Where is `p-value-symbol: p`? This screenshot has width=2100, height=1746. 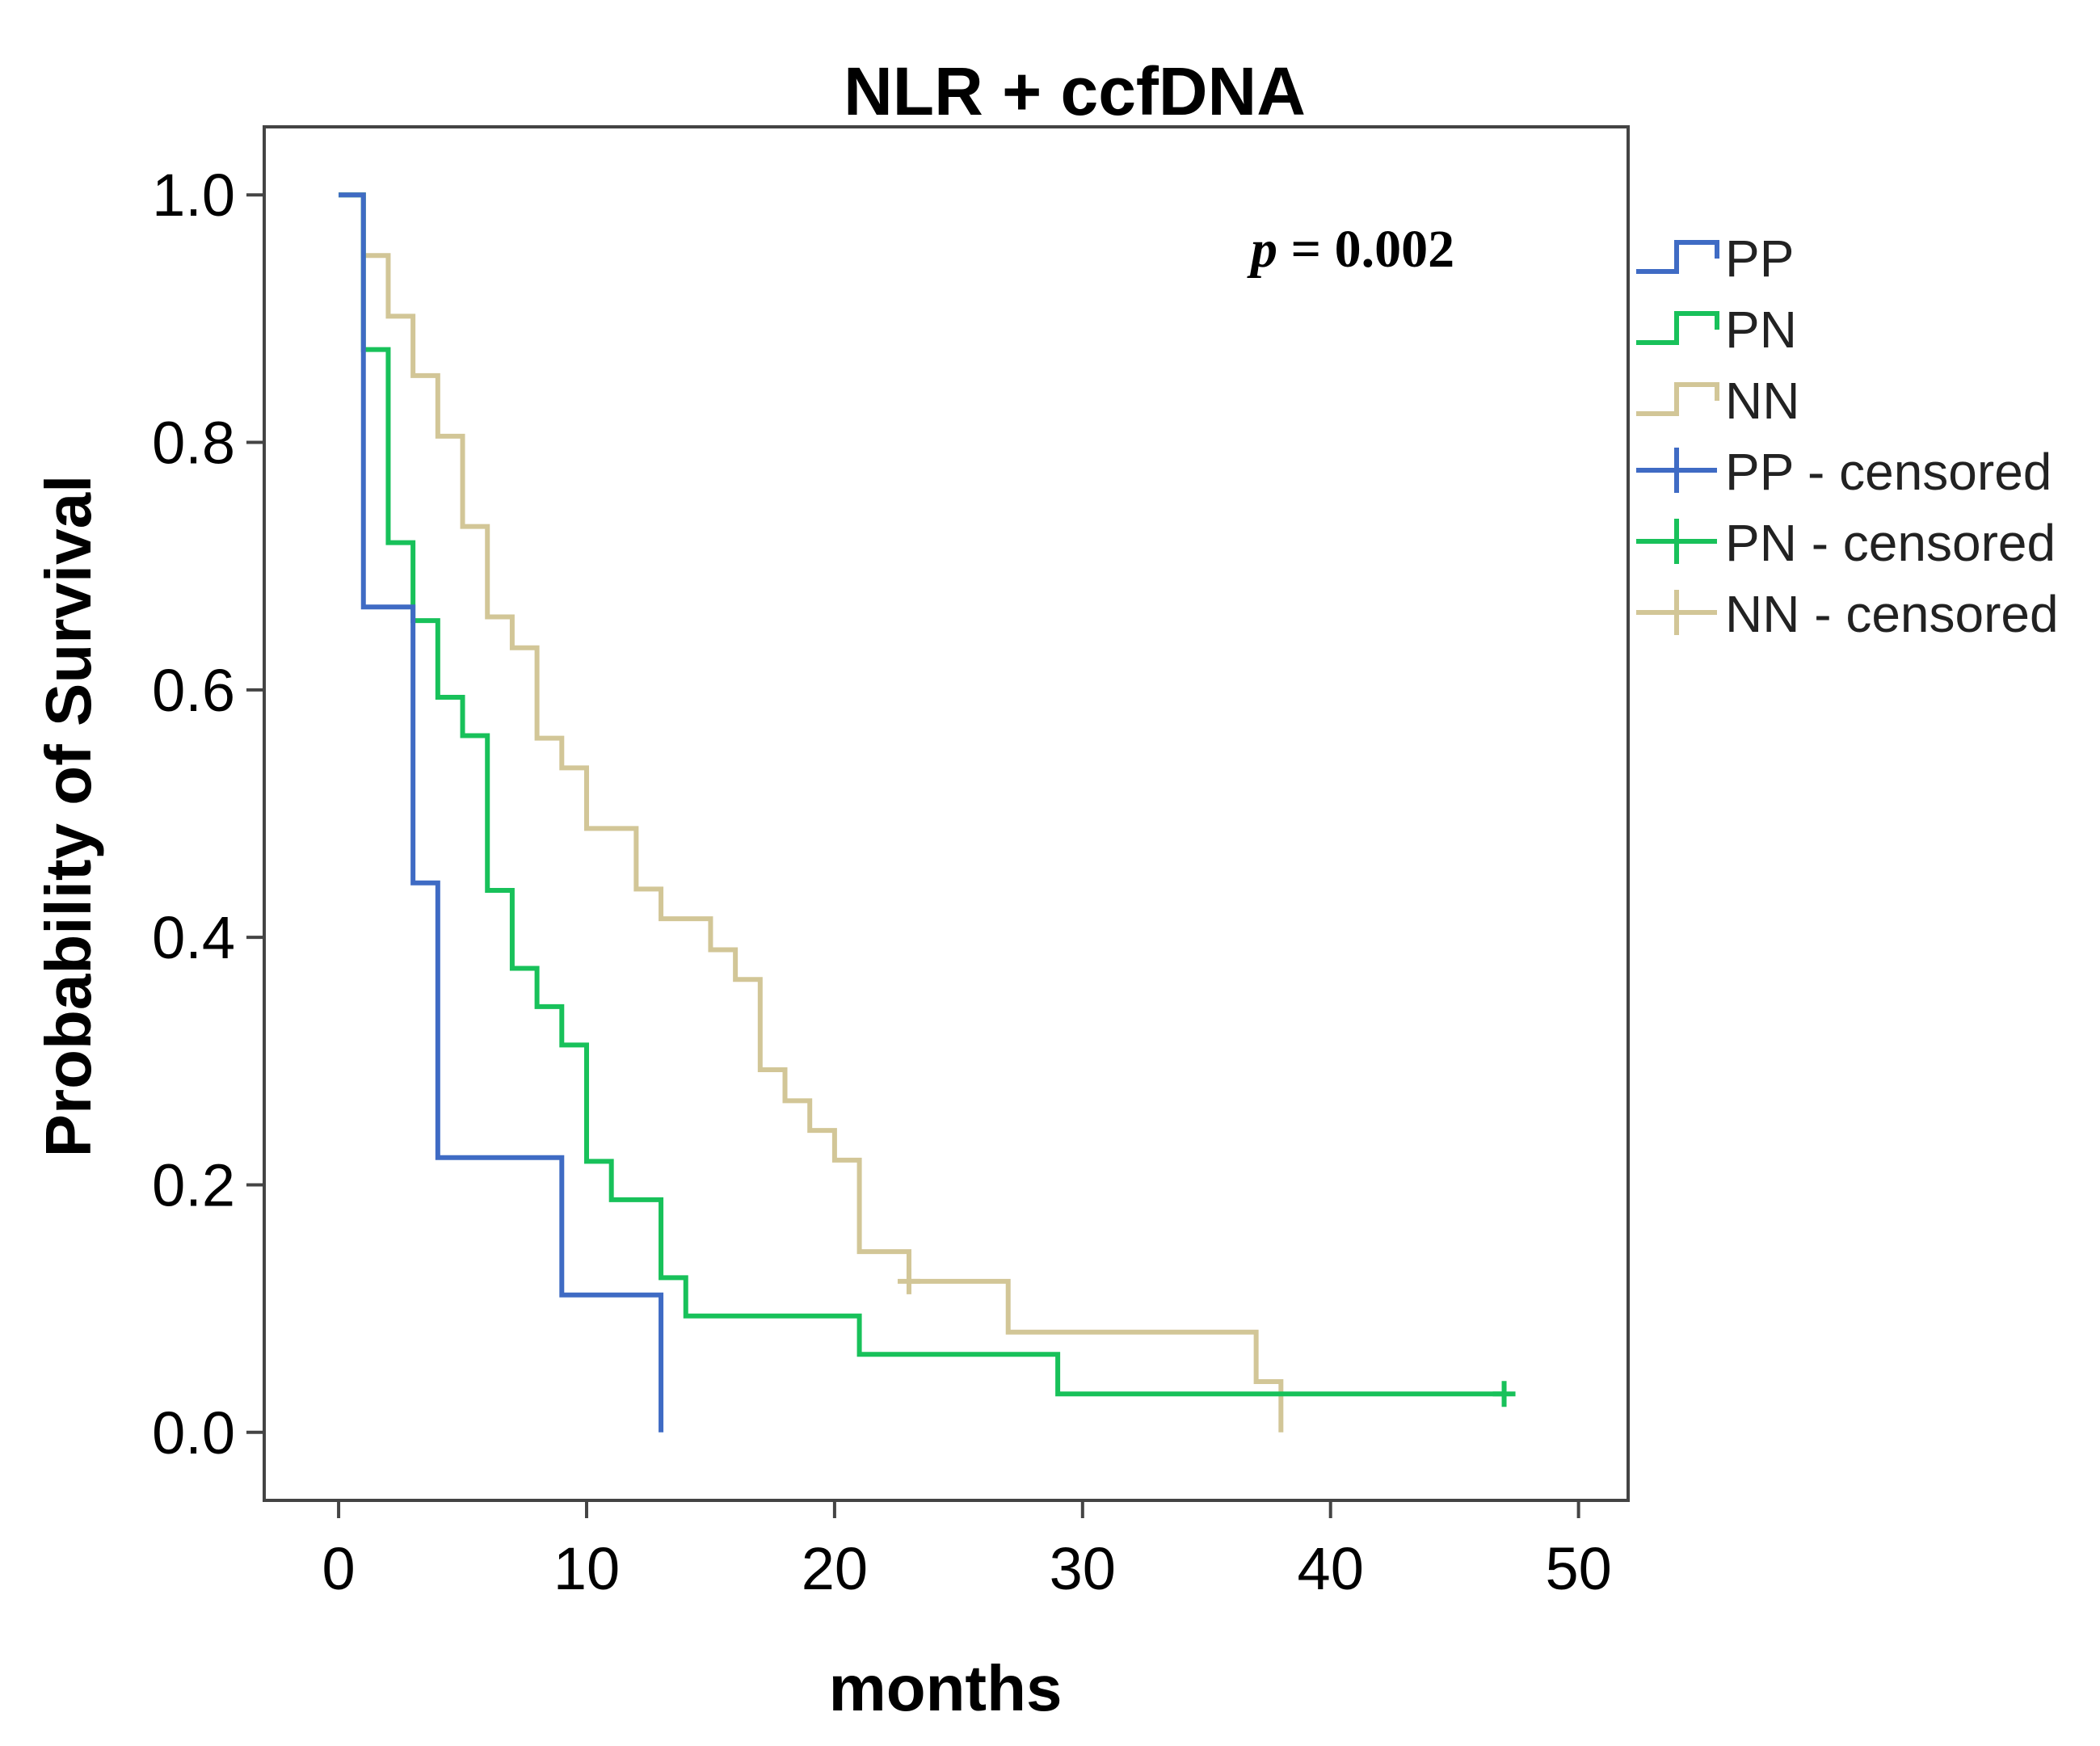 p-value-symbol: p is located at coordinates (1262, 249).